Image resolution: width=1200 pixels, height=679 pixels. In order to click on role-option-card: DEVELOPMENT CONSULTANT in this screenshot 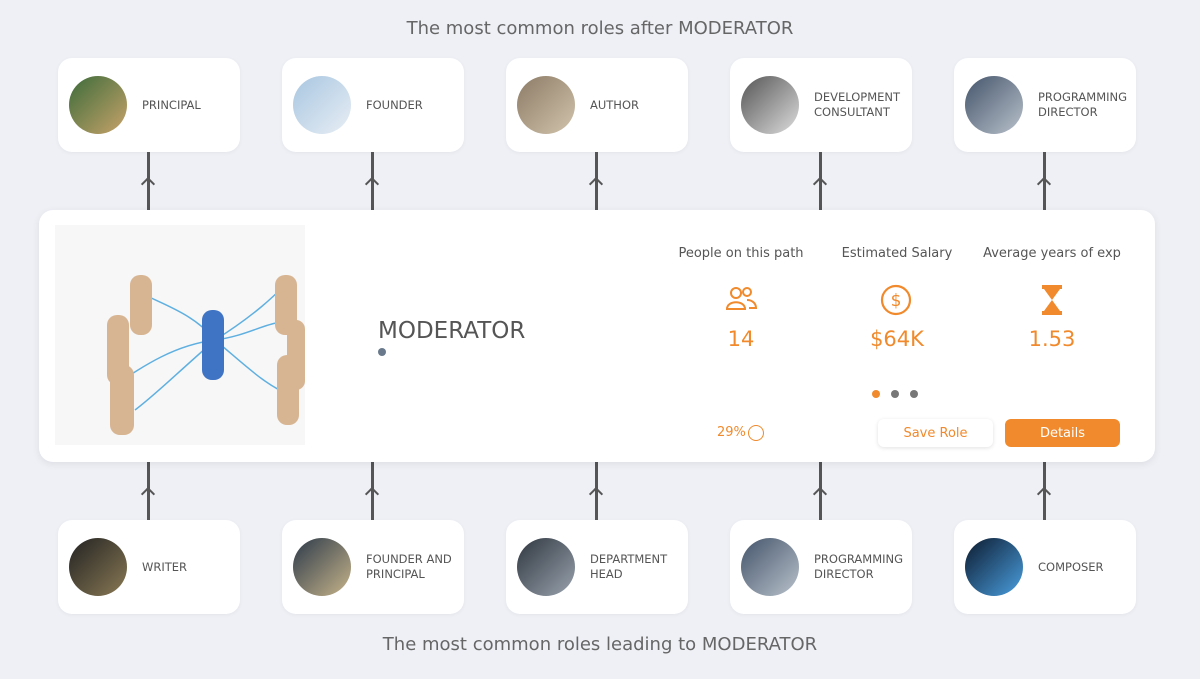, I will do `click(821, 105)`.